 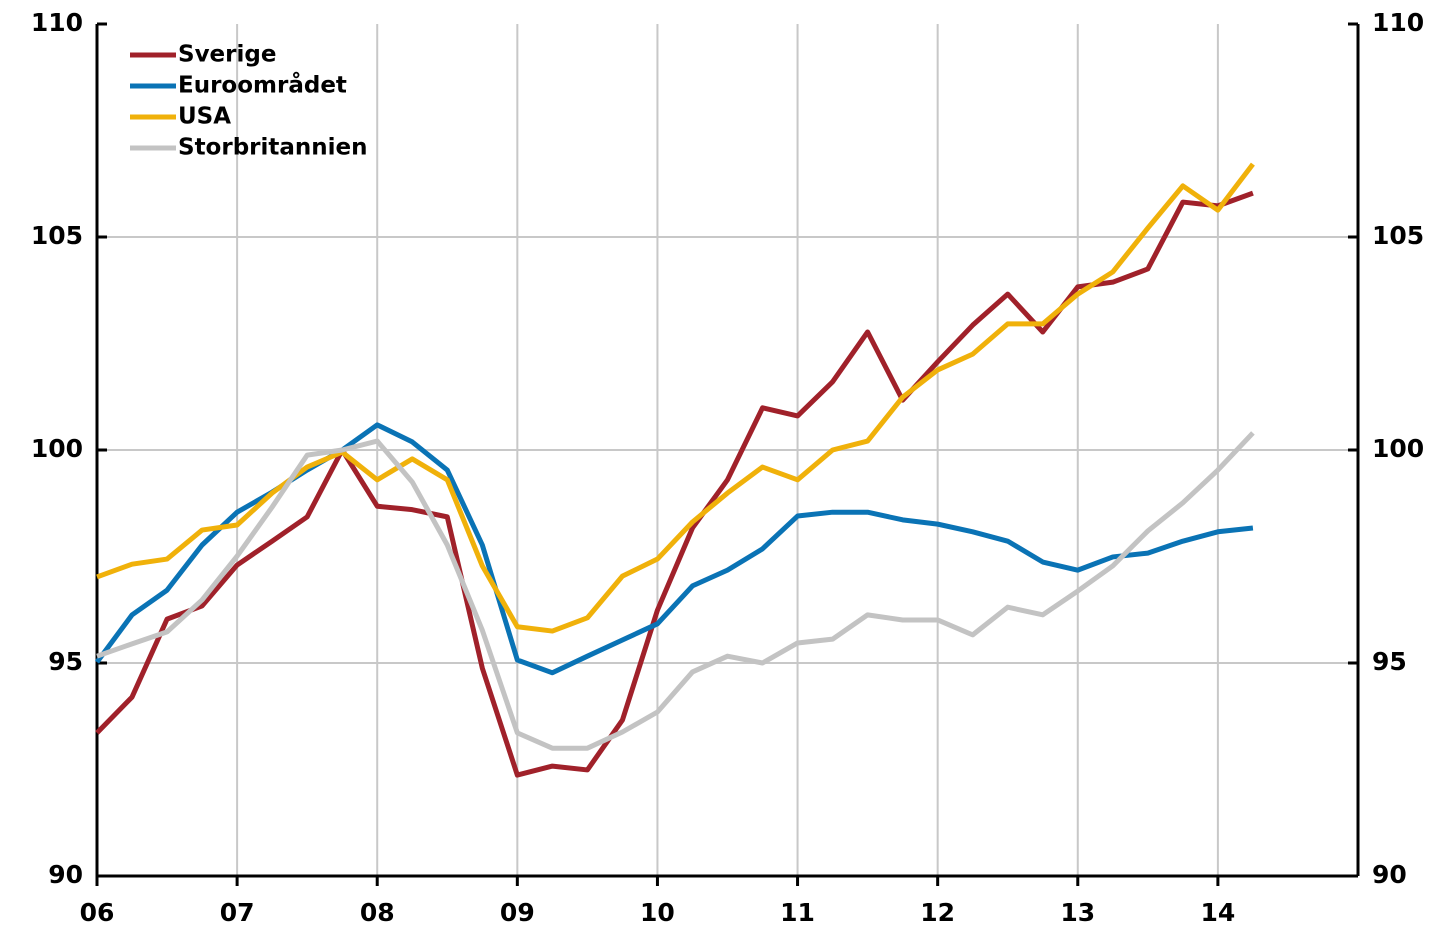 What do you see at coordinates (204, 117) in the screenshot?
I see `legend-label: USA` at bounding box center [204, 117].